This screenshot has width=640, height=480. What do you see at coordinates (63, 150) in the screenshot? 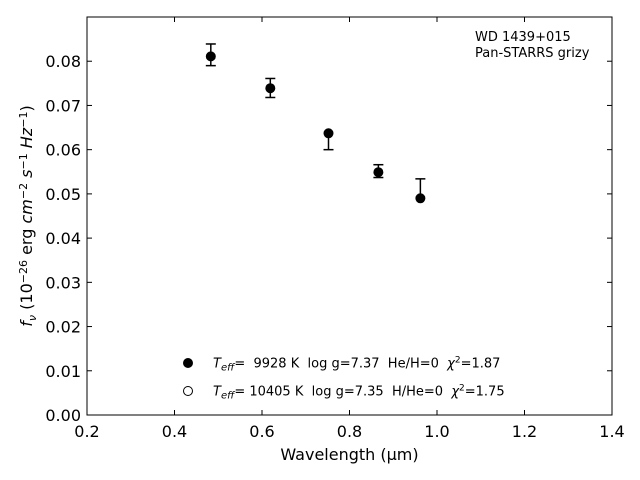
I see `y-tick-label: 0.06` at bounding box center [63, 150].